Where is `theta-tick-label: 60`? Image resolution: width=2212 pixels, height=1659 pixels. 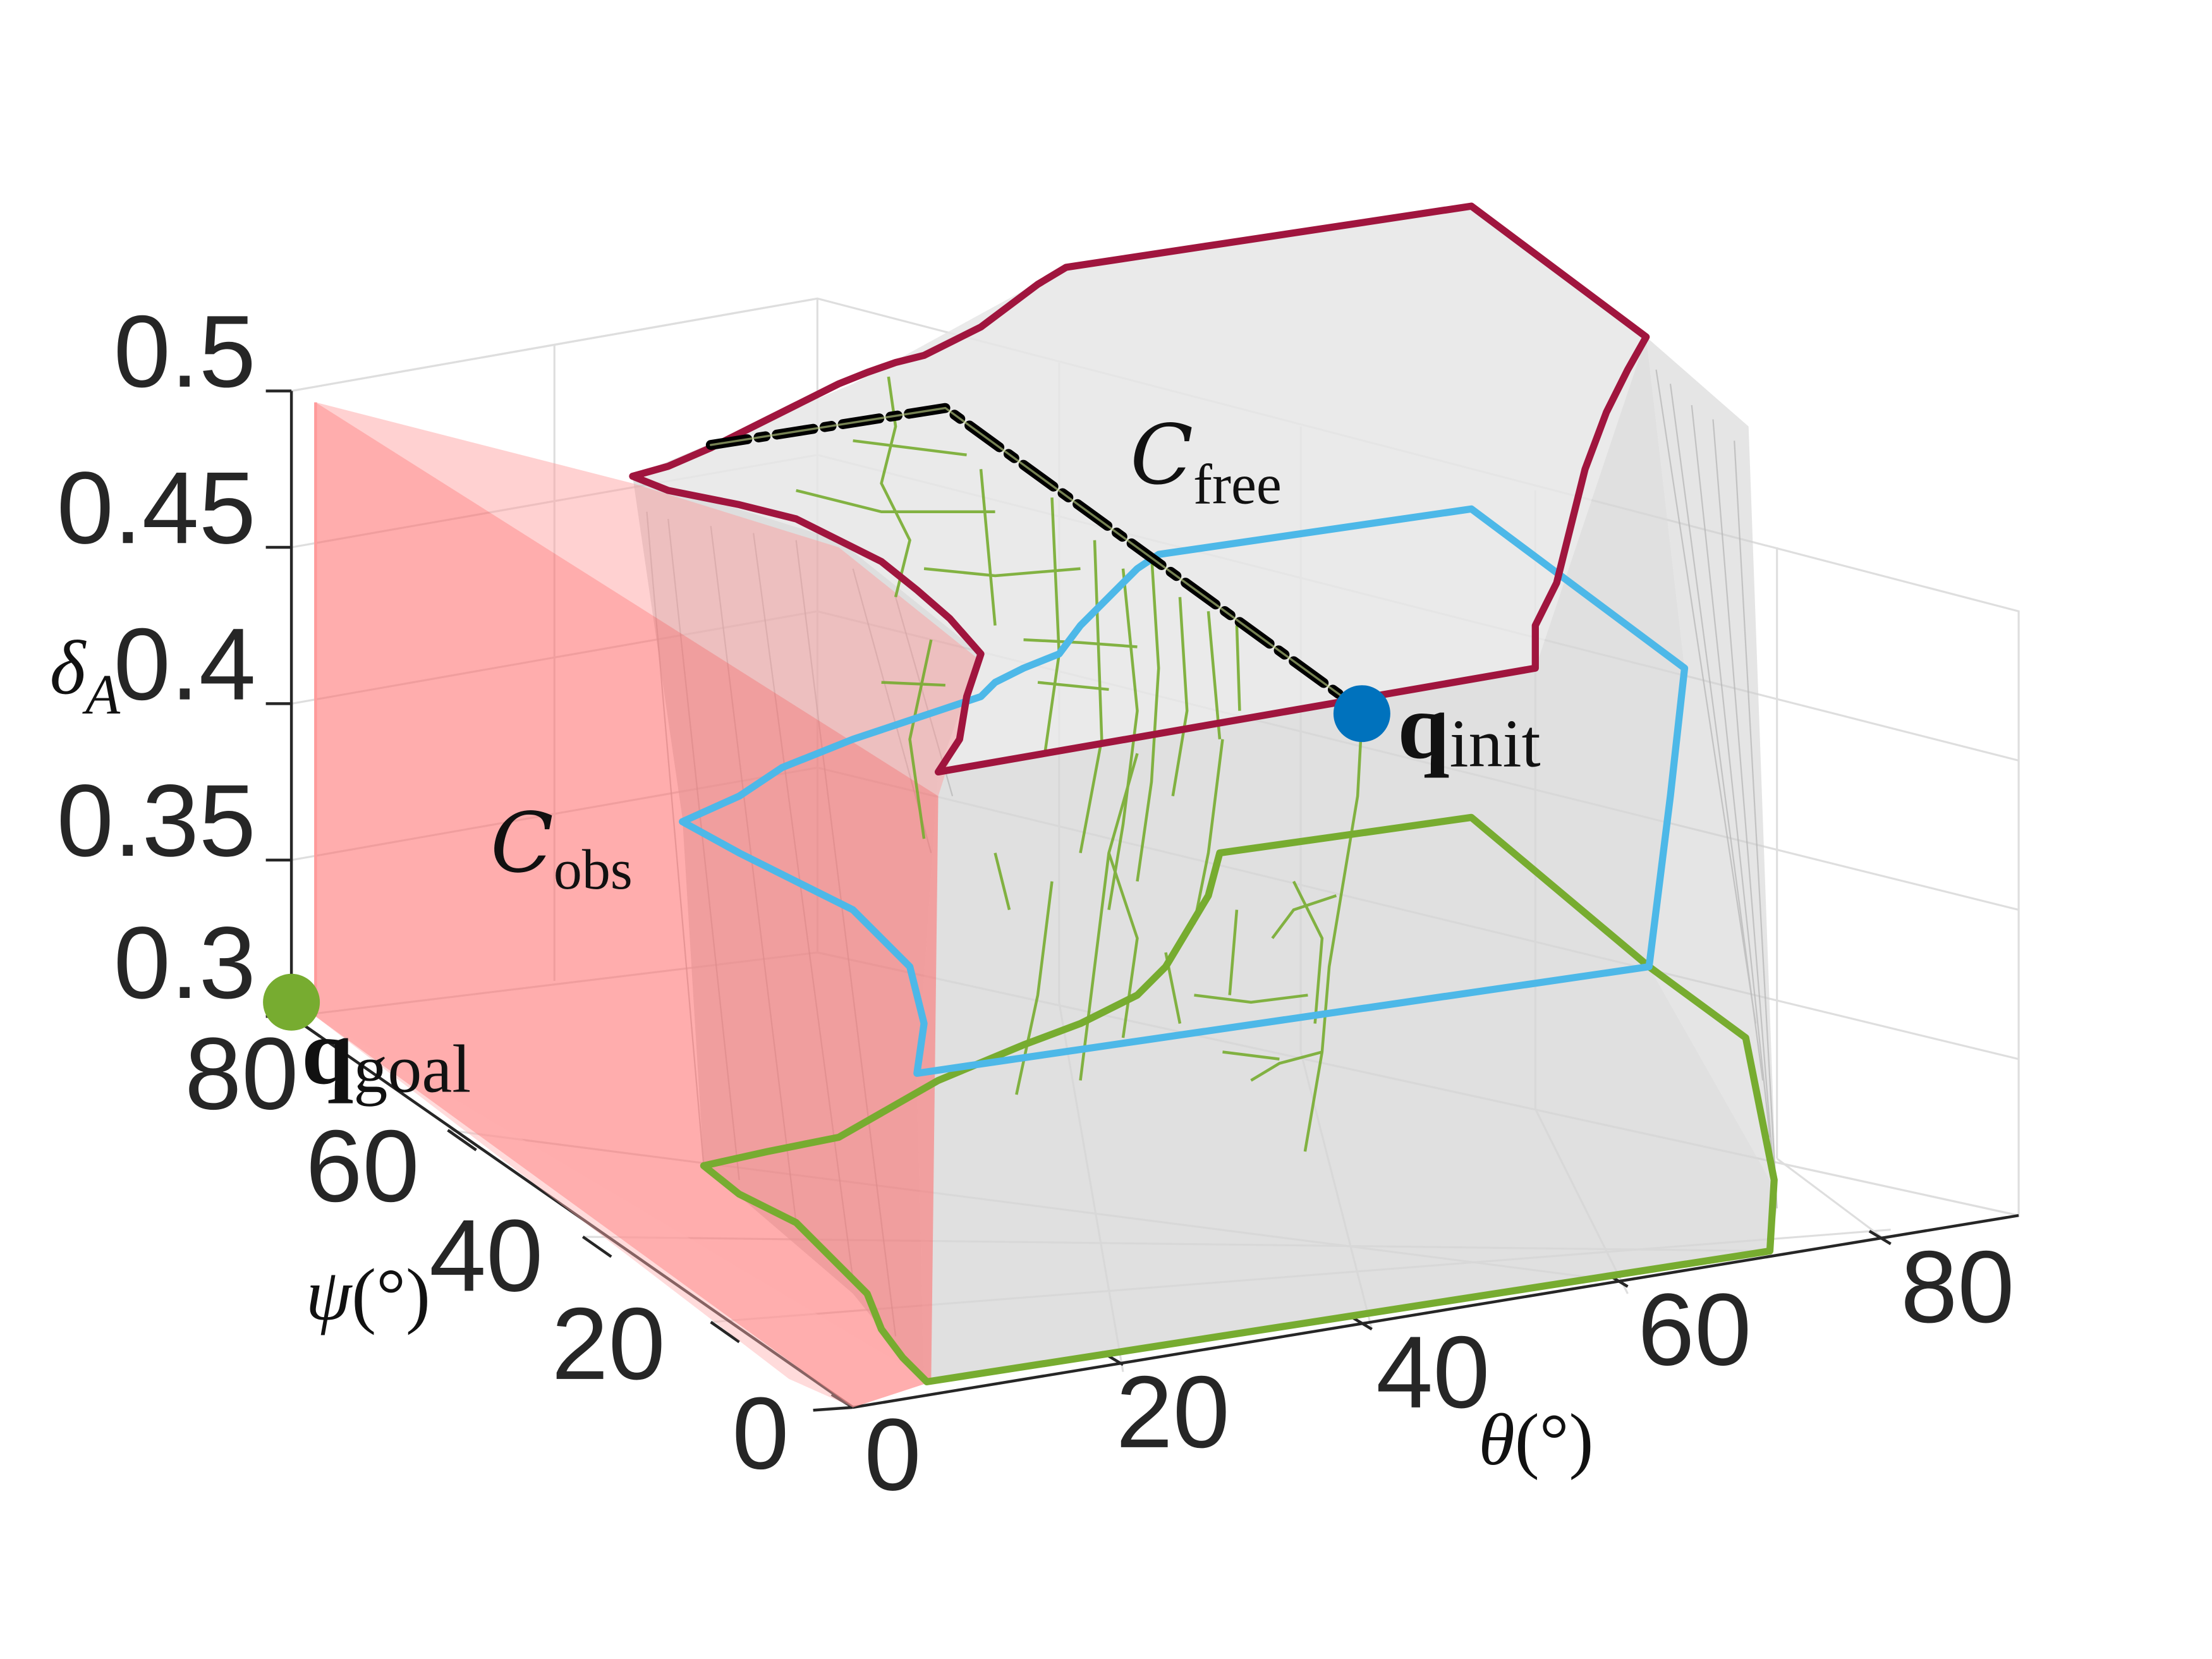
theta-tick-label: 60 is located at coordinates (1694, 1330).